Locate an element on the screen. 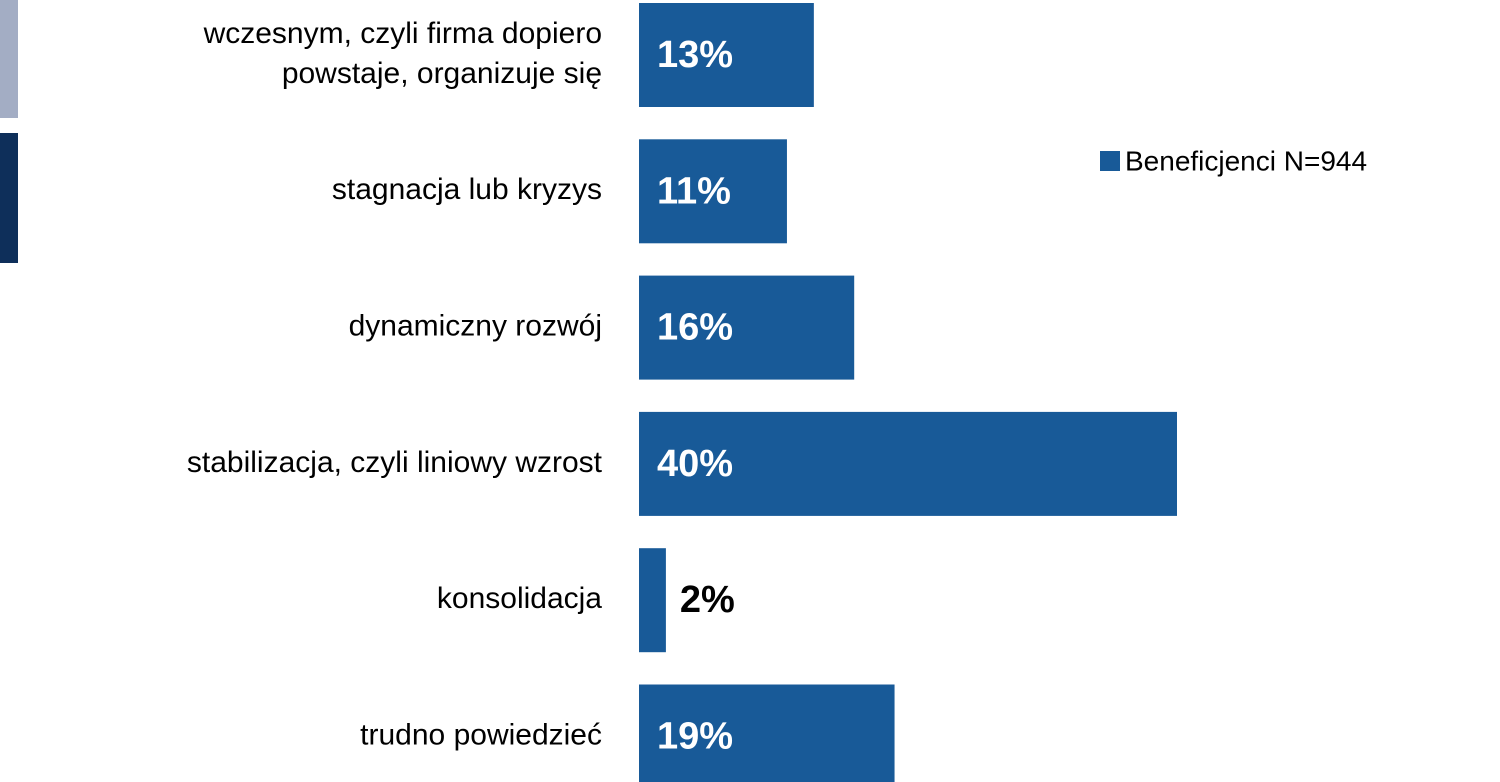  value-label: 40% is located at coordinates (695, 464).